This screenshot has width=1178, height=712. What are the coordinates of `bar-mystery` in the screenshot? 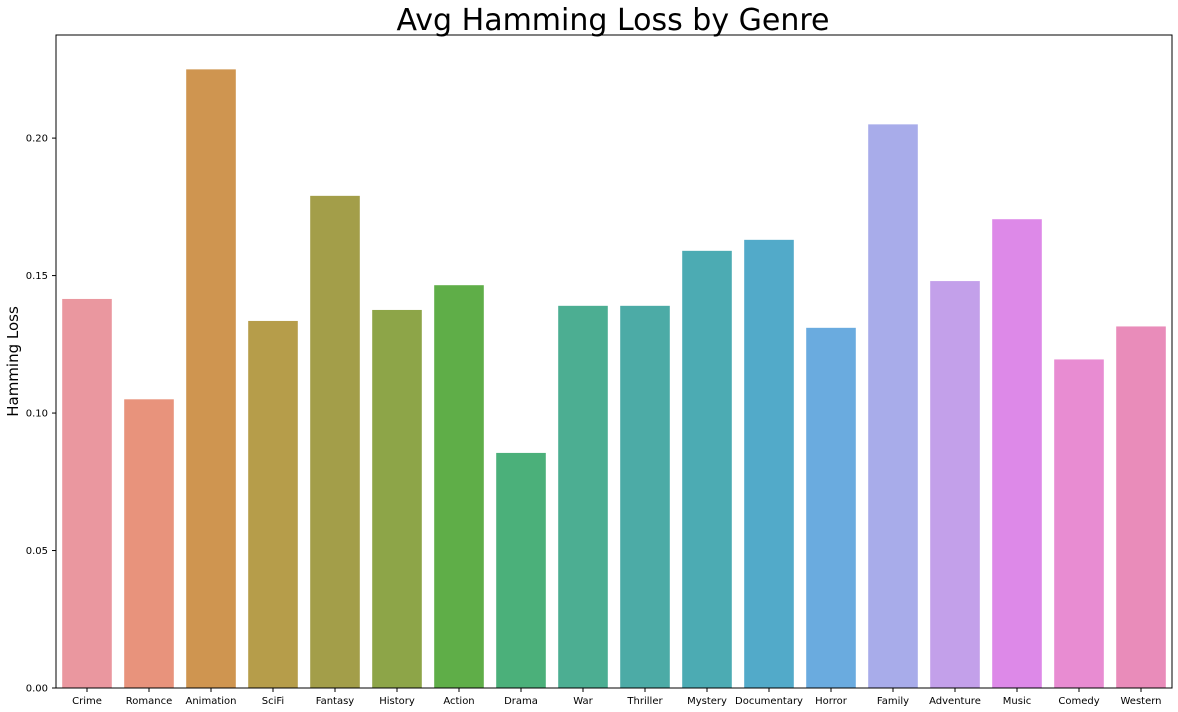 It's located at (707, 469).